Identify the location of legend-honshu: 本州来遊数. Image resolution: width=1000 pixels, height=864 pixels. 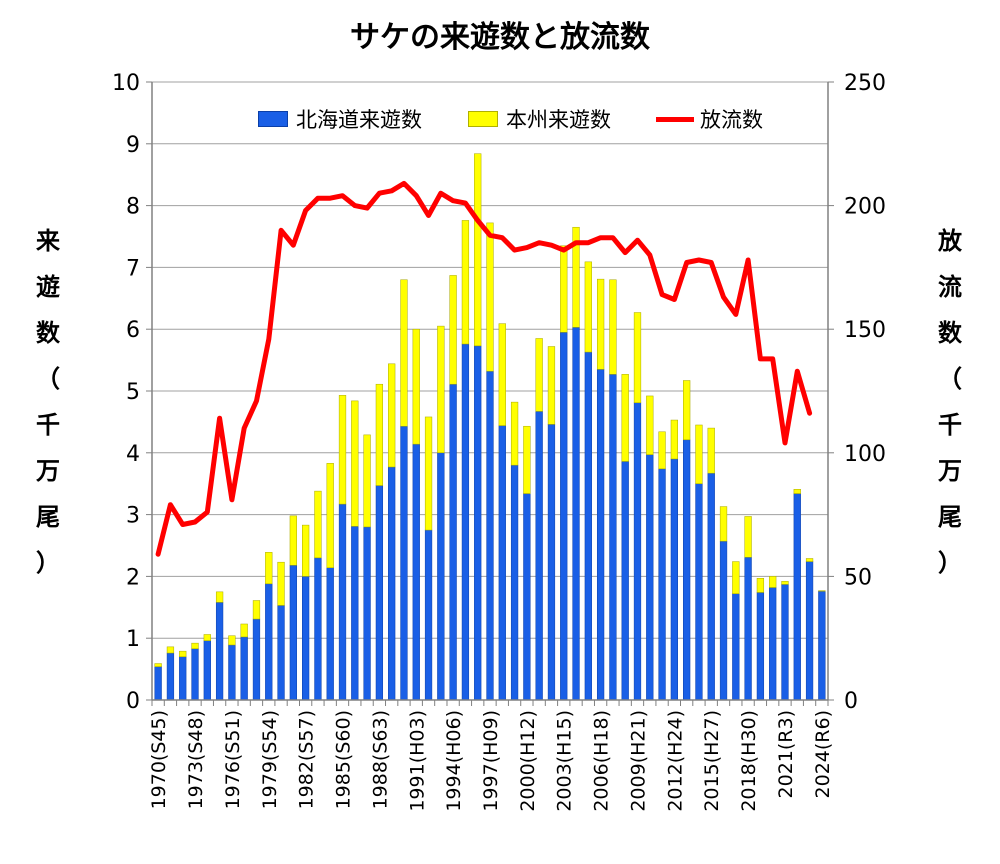
(539, 119).